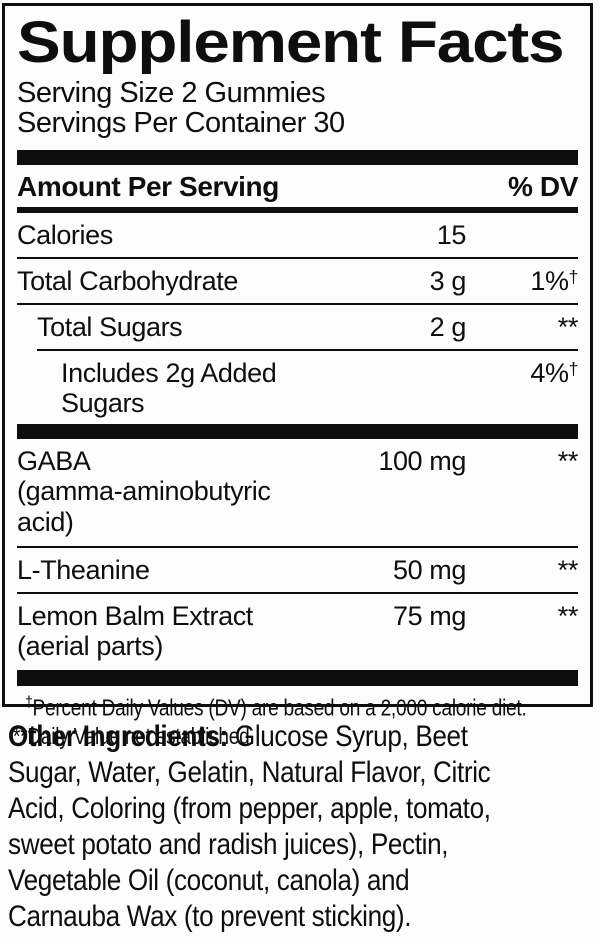 Image resolution: width=600 pixels, height=943 pixels. I want to click on footnote-not-established: **Daily Value not established., so click(295, 736).